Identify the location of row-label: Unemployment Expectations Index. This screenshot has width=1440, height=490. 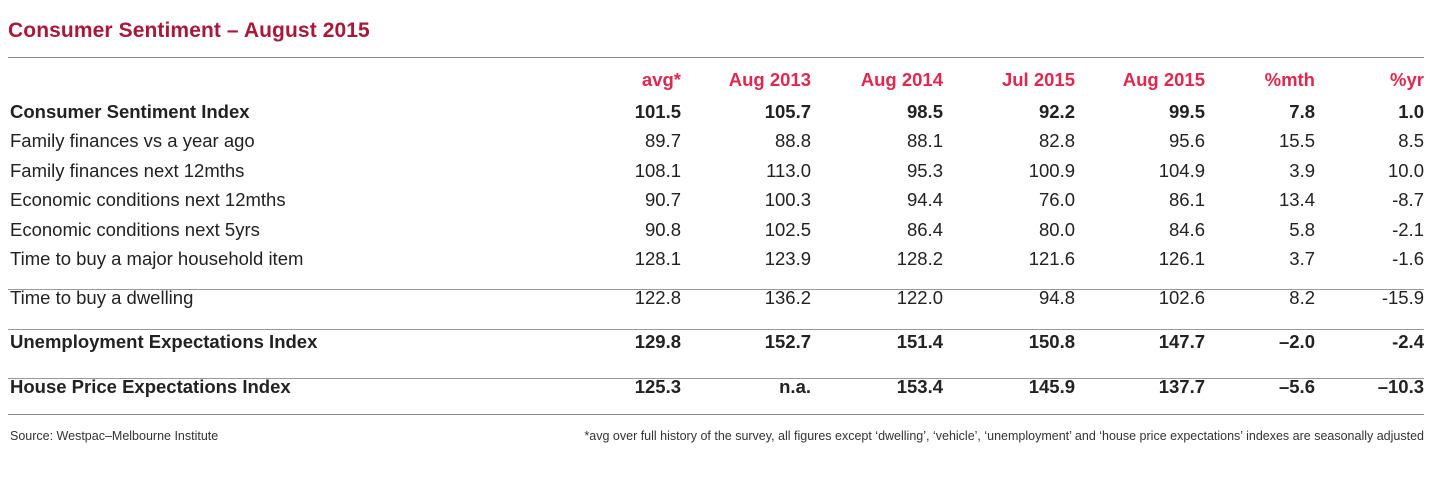
(164, 341).